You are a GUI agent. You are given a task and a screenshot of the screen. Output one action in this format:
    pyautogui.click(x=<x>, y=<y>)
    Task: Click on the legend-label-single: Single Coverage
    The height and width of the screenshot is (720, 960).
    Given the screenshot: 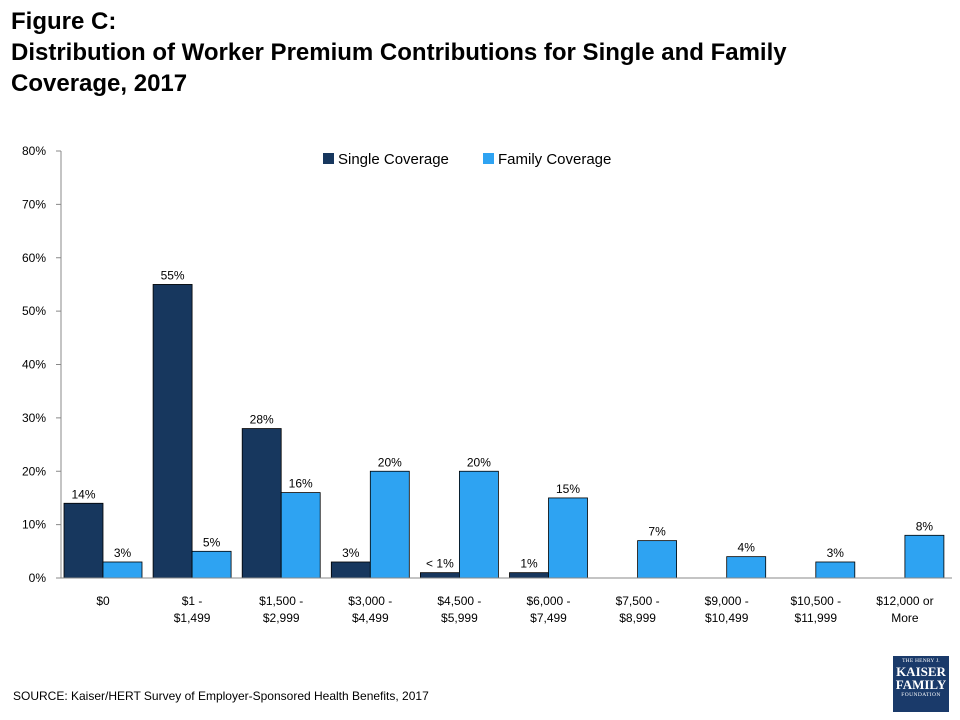 What is the action you would take?
    pyautogui.click(x=393, y=159)
    